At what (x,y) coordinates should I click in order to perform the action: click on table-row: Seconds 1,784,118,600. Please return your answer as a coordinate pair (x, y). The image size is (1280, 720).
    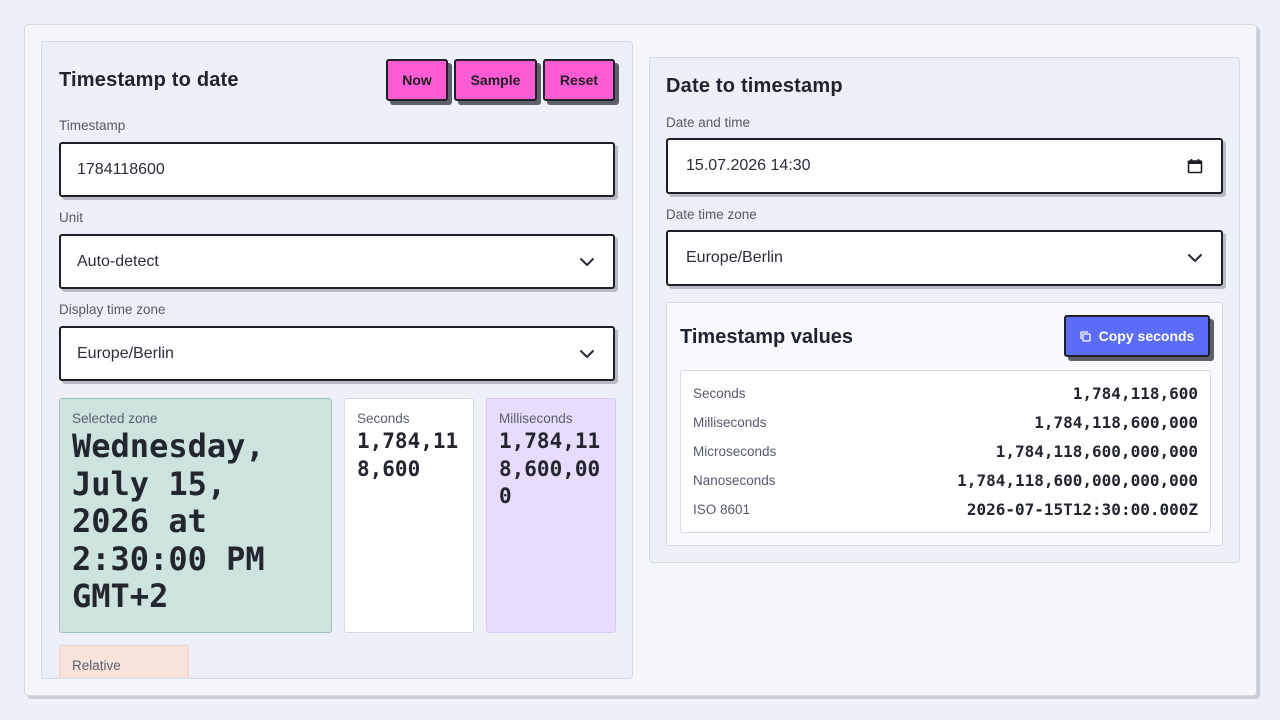
    Looking at the image, I should click on (945, 393).